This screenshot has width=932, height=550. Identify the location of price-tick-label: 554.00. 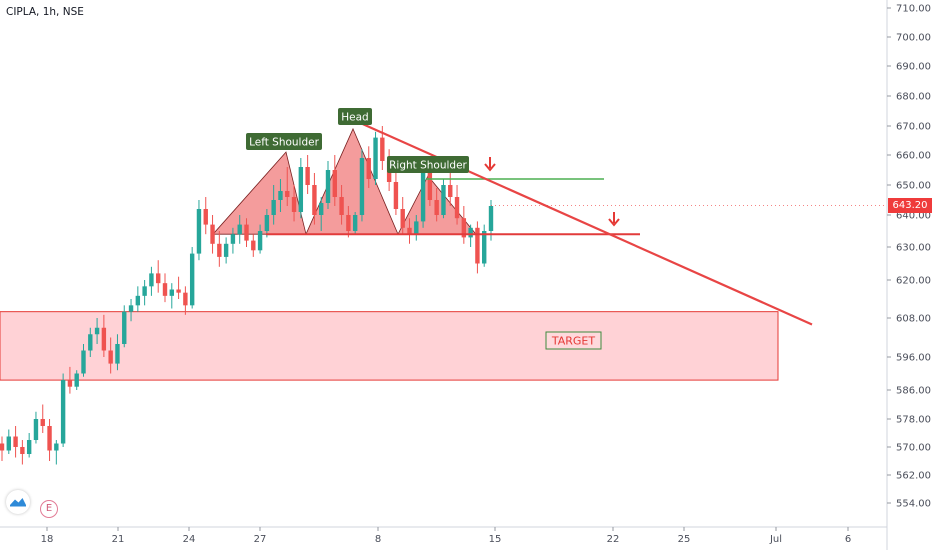
(913, 504).